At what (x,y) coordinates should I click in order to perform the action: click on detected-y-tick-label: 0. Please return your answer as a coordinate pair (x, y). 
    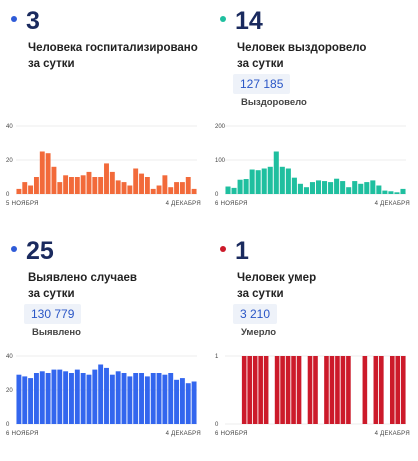
    Looking at the image, I should click on (8, 425).